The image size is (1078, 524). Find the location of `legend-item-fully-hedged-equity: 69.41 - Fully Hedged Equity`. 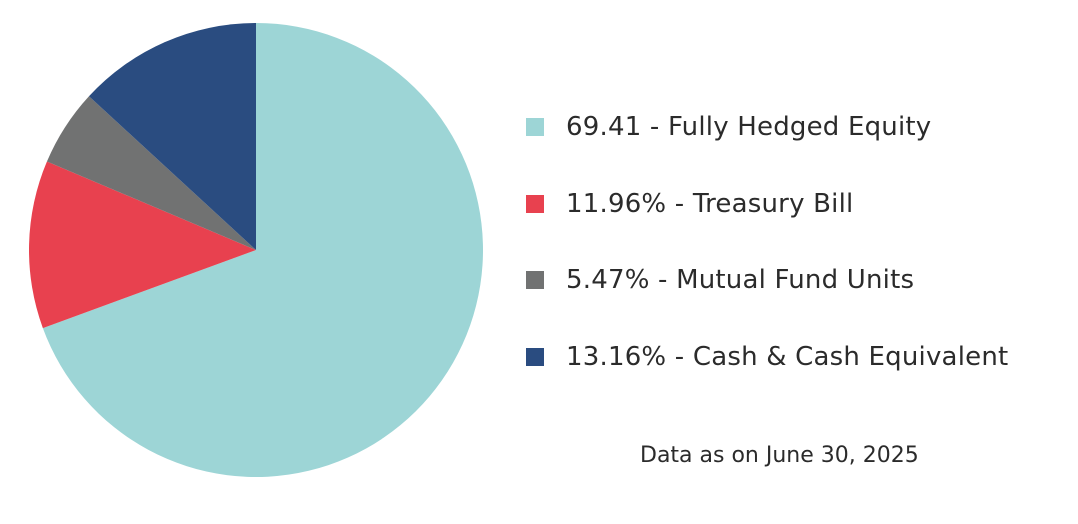

legend-item-fully-hedged-equity: 69.41 - Fully Hedged Equity is located at coordinates (798, 127).